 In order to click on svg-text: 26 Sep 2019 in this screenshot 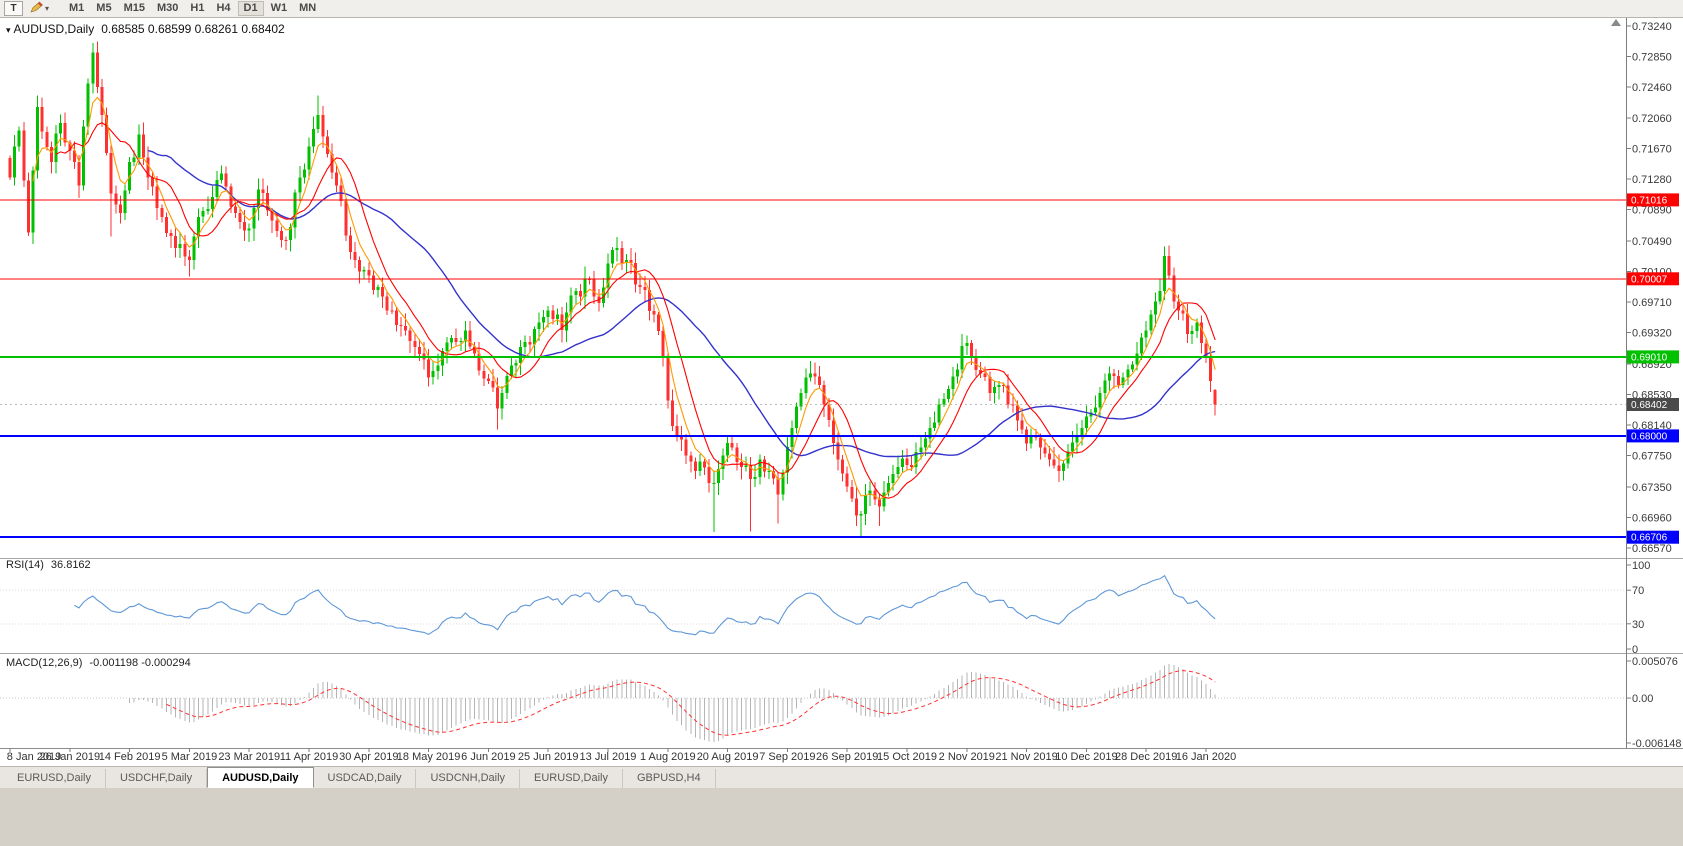, I will do `click(847, 757)`.